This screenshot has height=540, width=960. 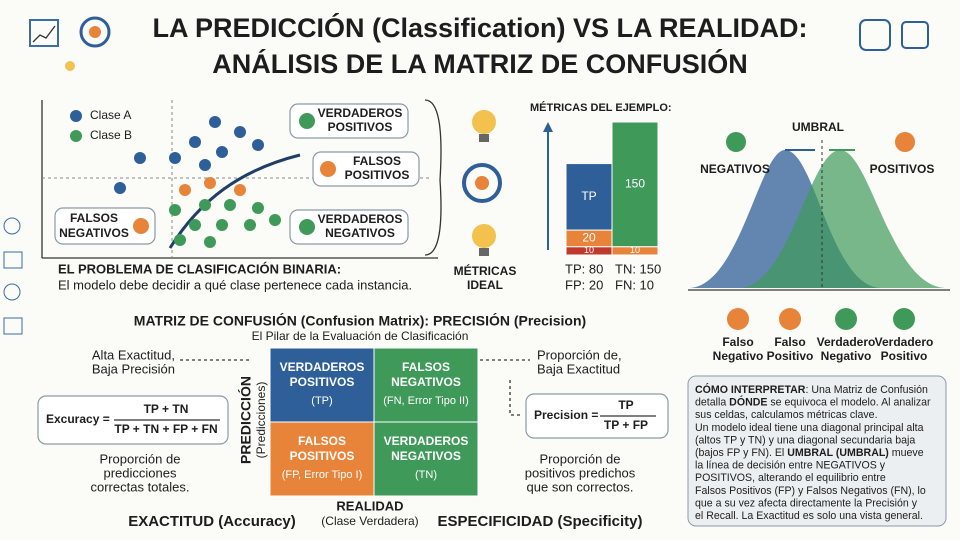 I want to click on negatives: NEGATIVOS, so click(x=735, y=169).